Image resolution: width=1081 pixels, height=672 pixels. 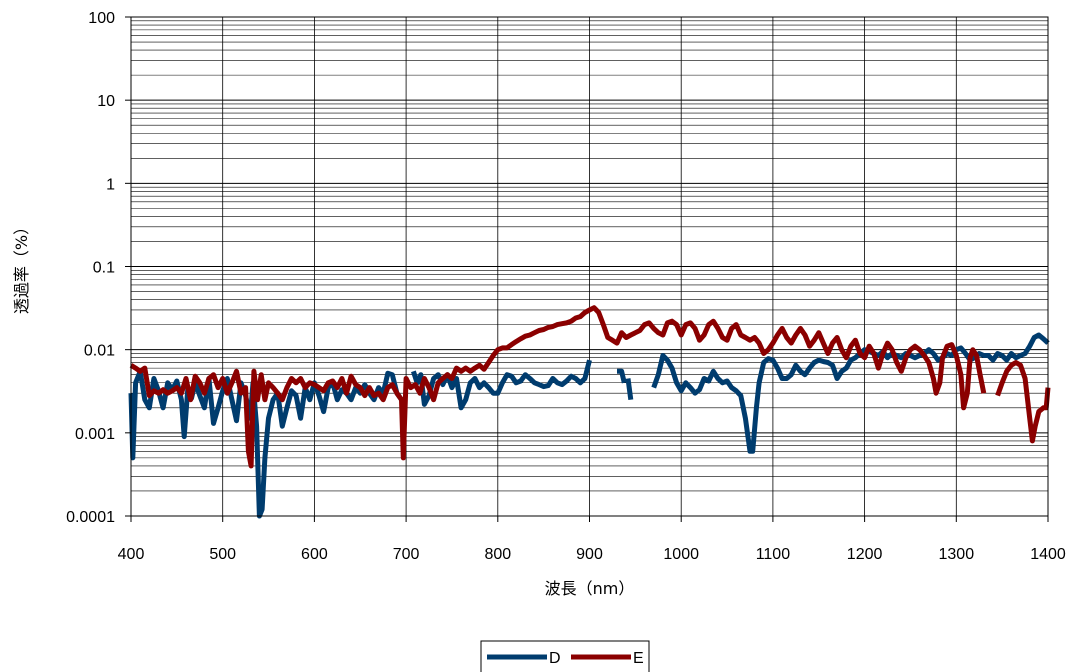 I want to click on y-tick-label: 0.001, so click(x=95, y=434).